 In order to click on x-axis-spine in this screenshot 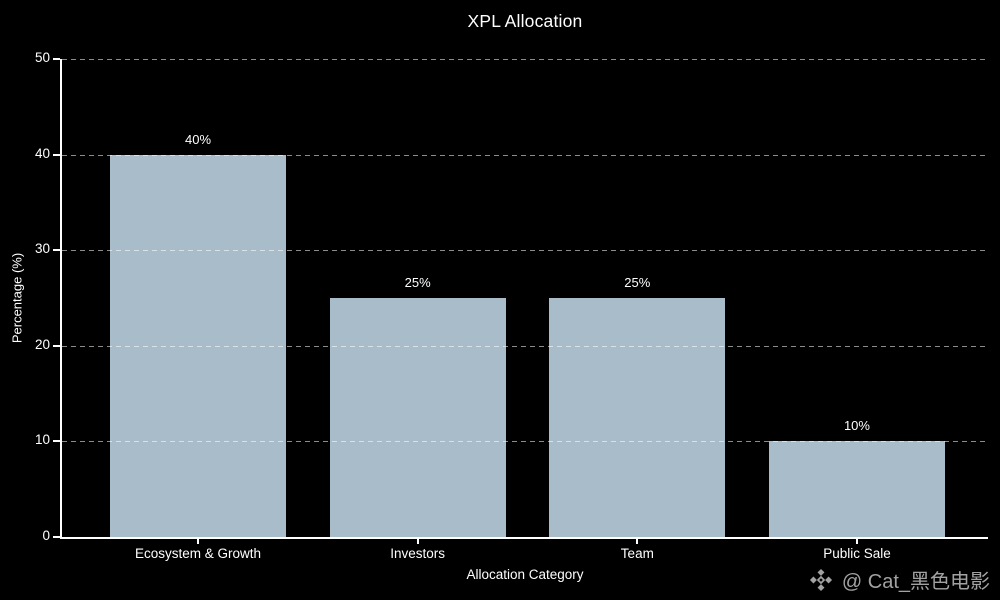, I will do `click(524, 538)`.